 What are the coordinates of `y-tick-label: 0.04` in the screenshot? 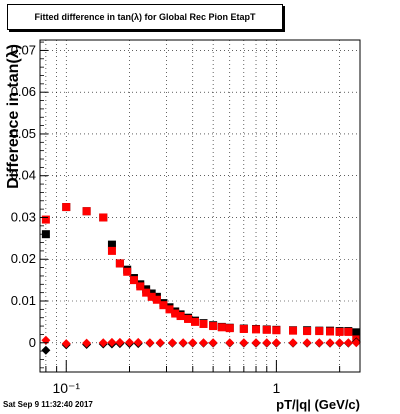 It's located at (23, 175).